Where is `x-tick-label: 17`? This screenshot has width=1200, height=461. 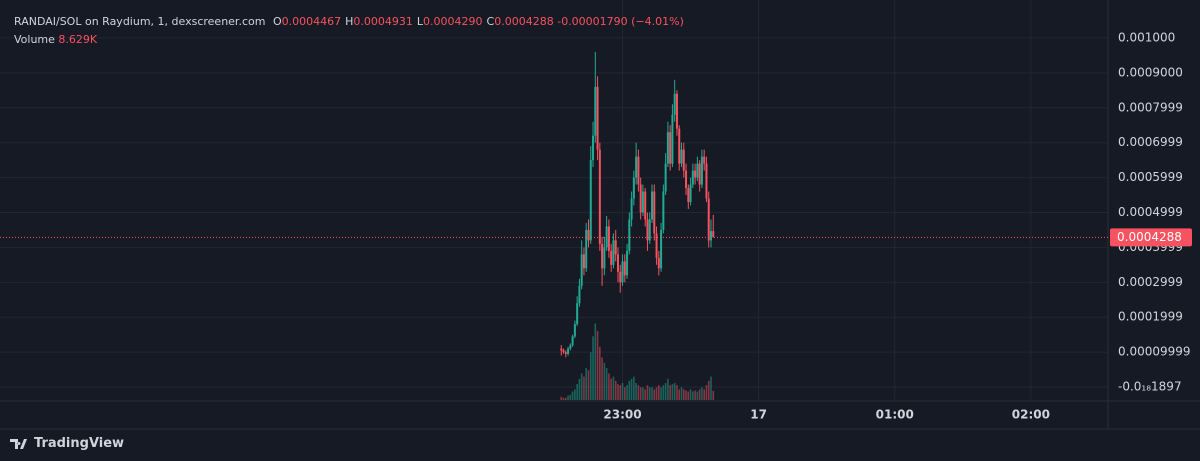 x-tick-label: 17 is located at coordinates (758, 415).